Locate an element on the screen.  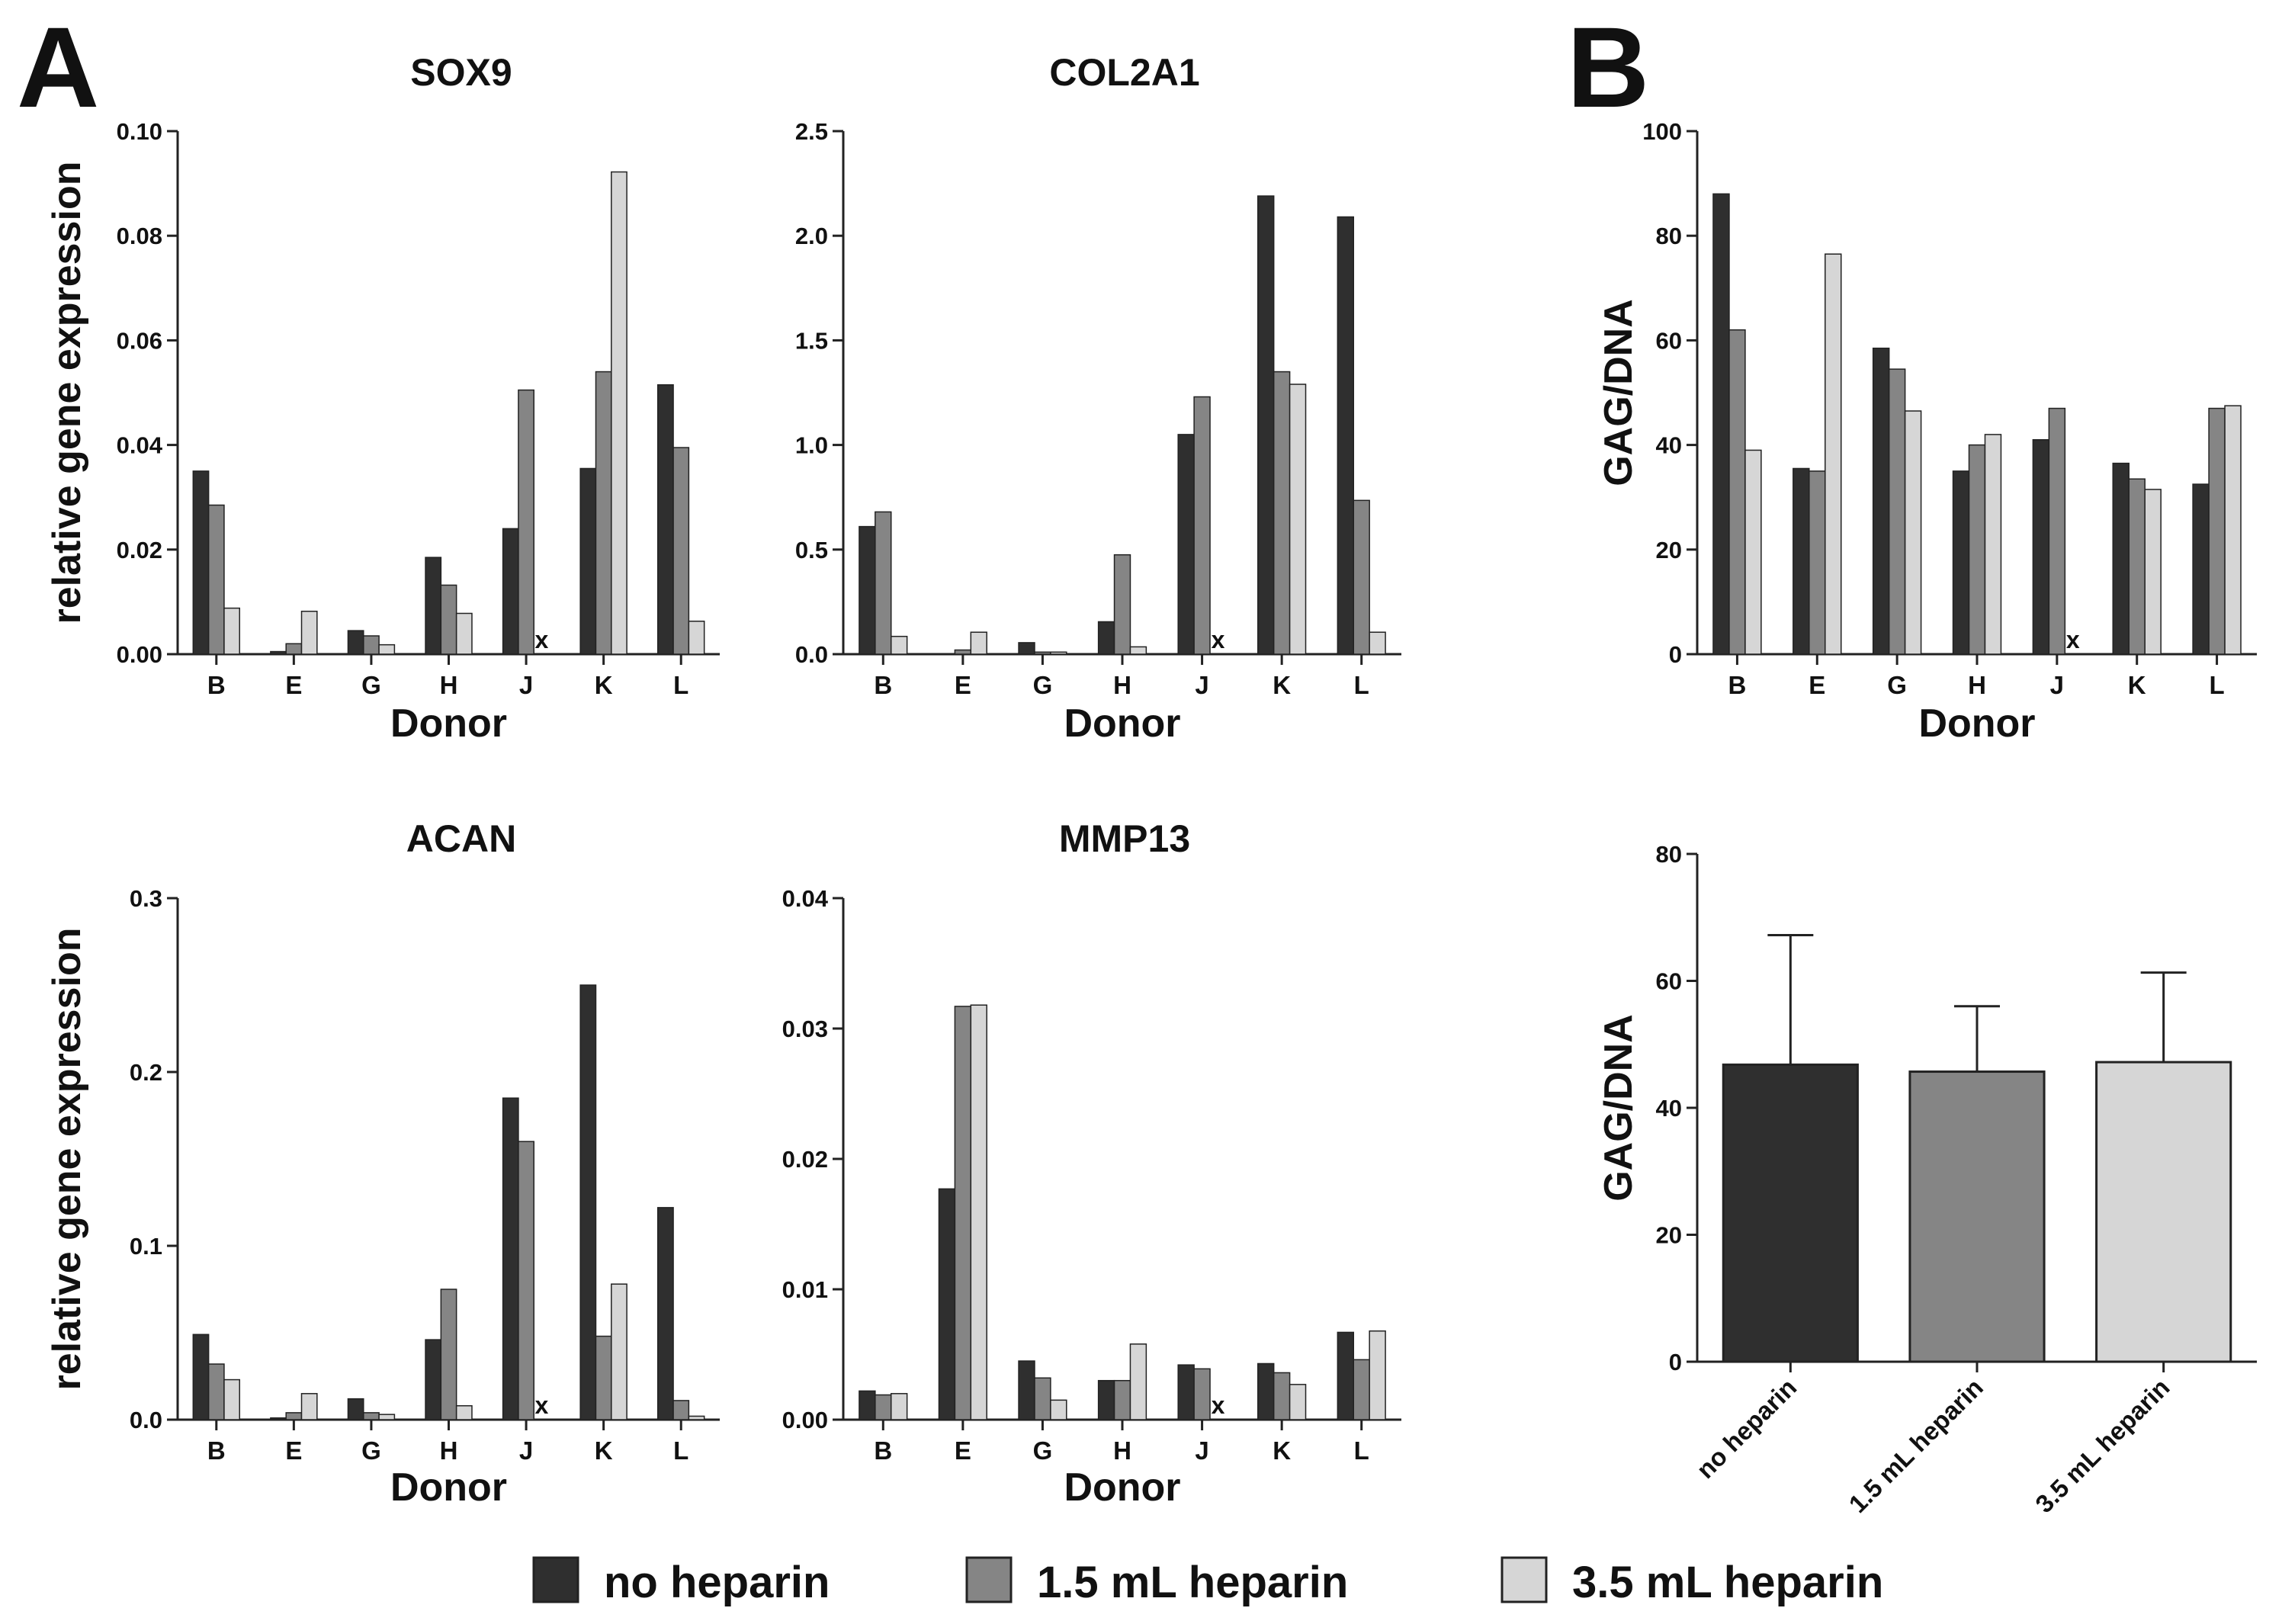
y-tick-label: 40 is located at coordinates (1669, 1108).